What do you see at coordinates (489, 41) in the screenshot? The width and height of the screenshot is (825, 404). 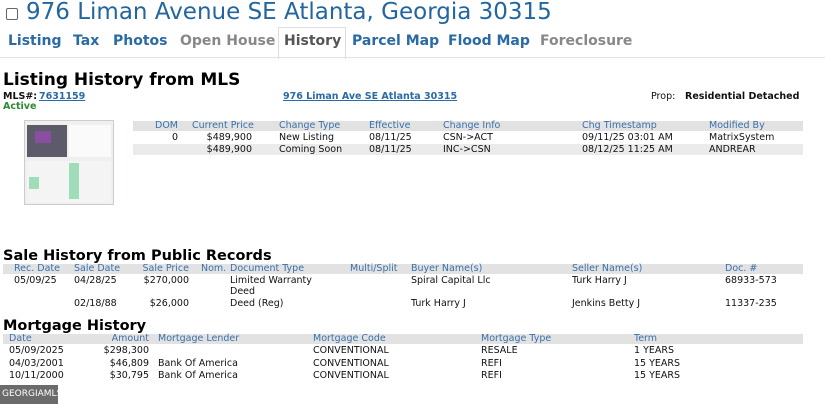 I see `tab-flood-map: Flood Map` at bounding box center [489, 41].